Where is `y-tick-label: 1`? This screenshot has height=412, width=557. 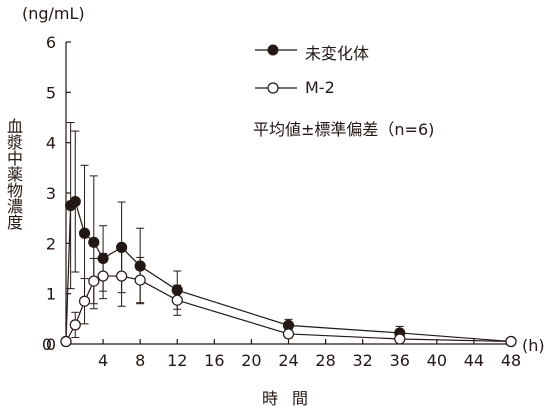
y-tick-label: 1 is located at coordinates (51, 294).